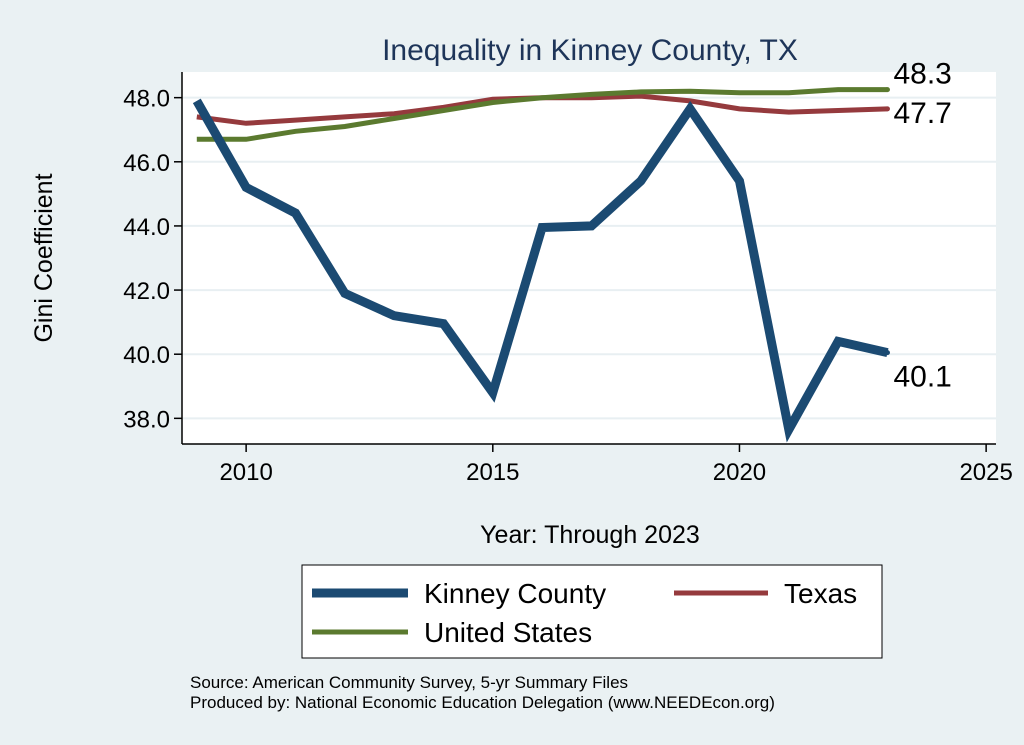  Describe the element at coordinates (146, 419) in the screenshot. I see `y-tick-label: 38.0` at that location.